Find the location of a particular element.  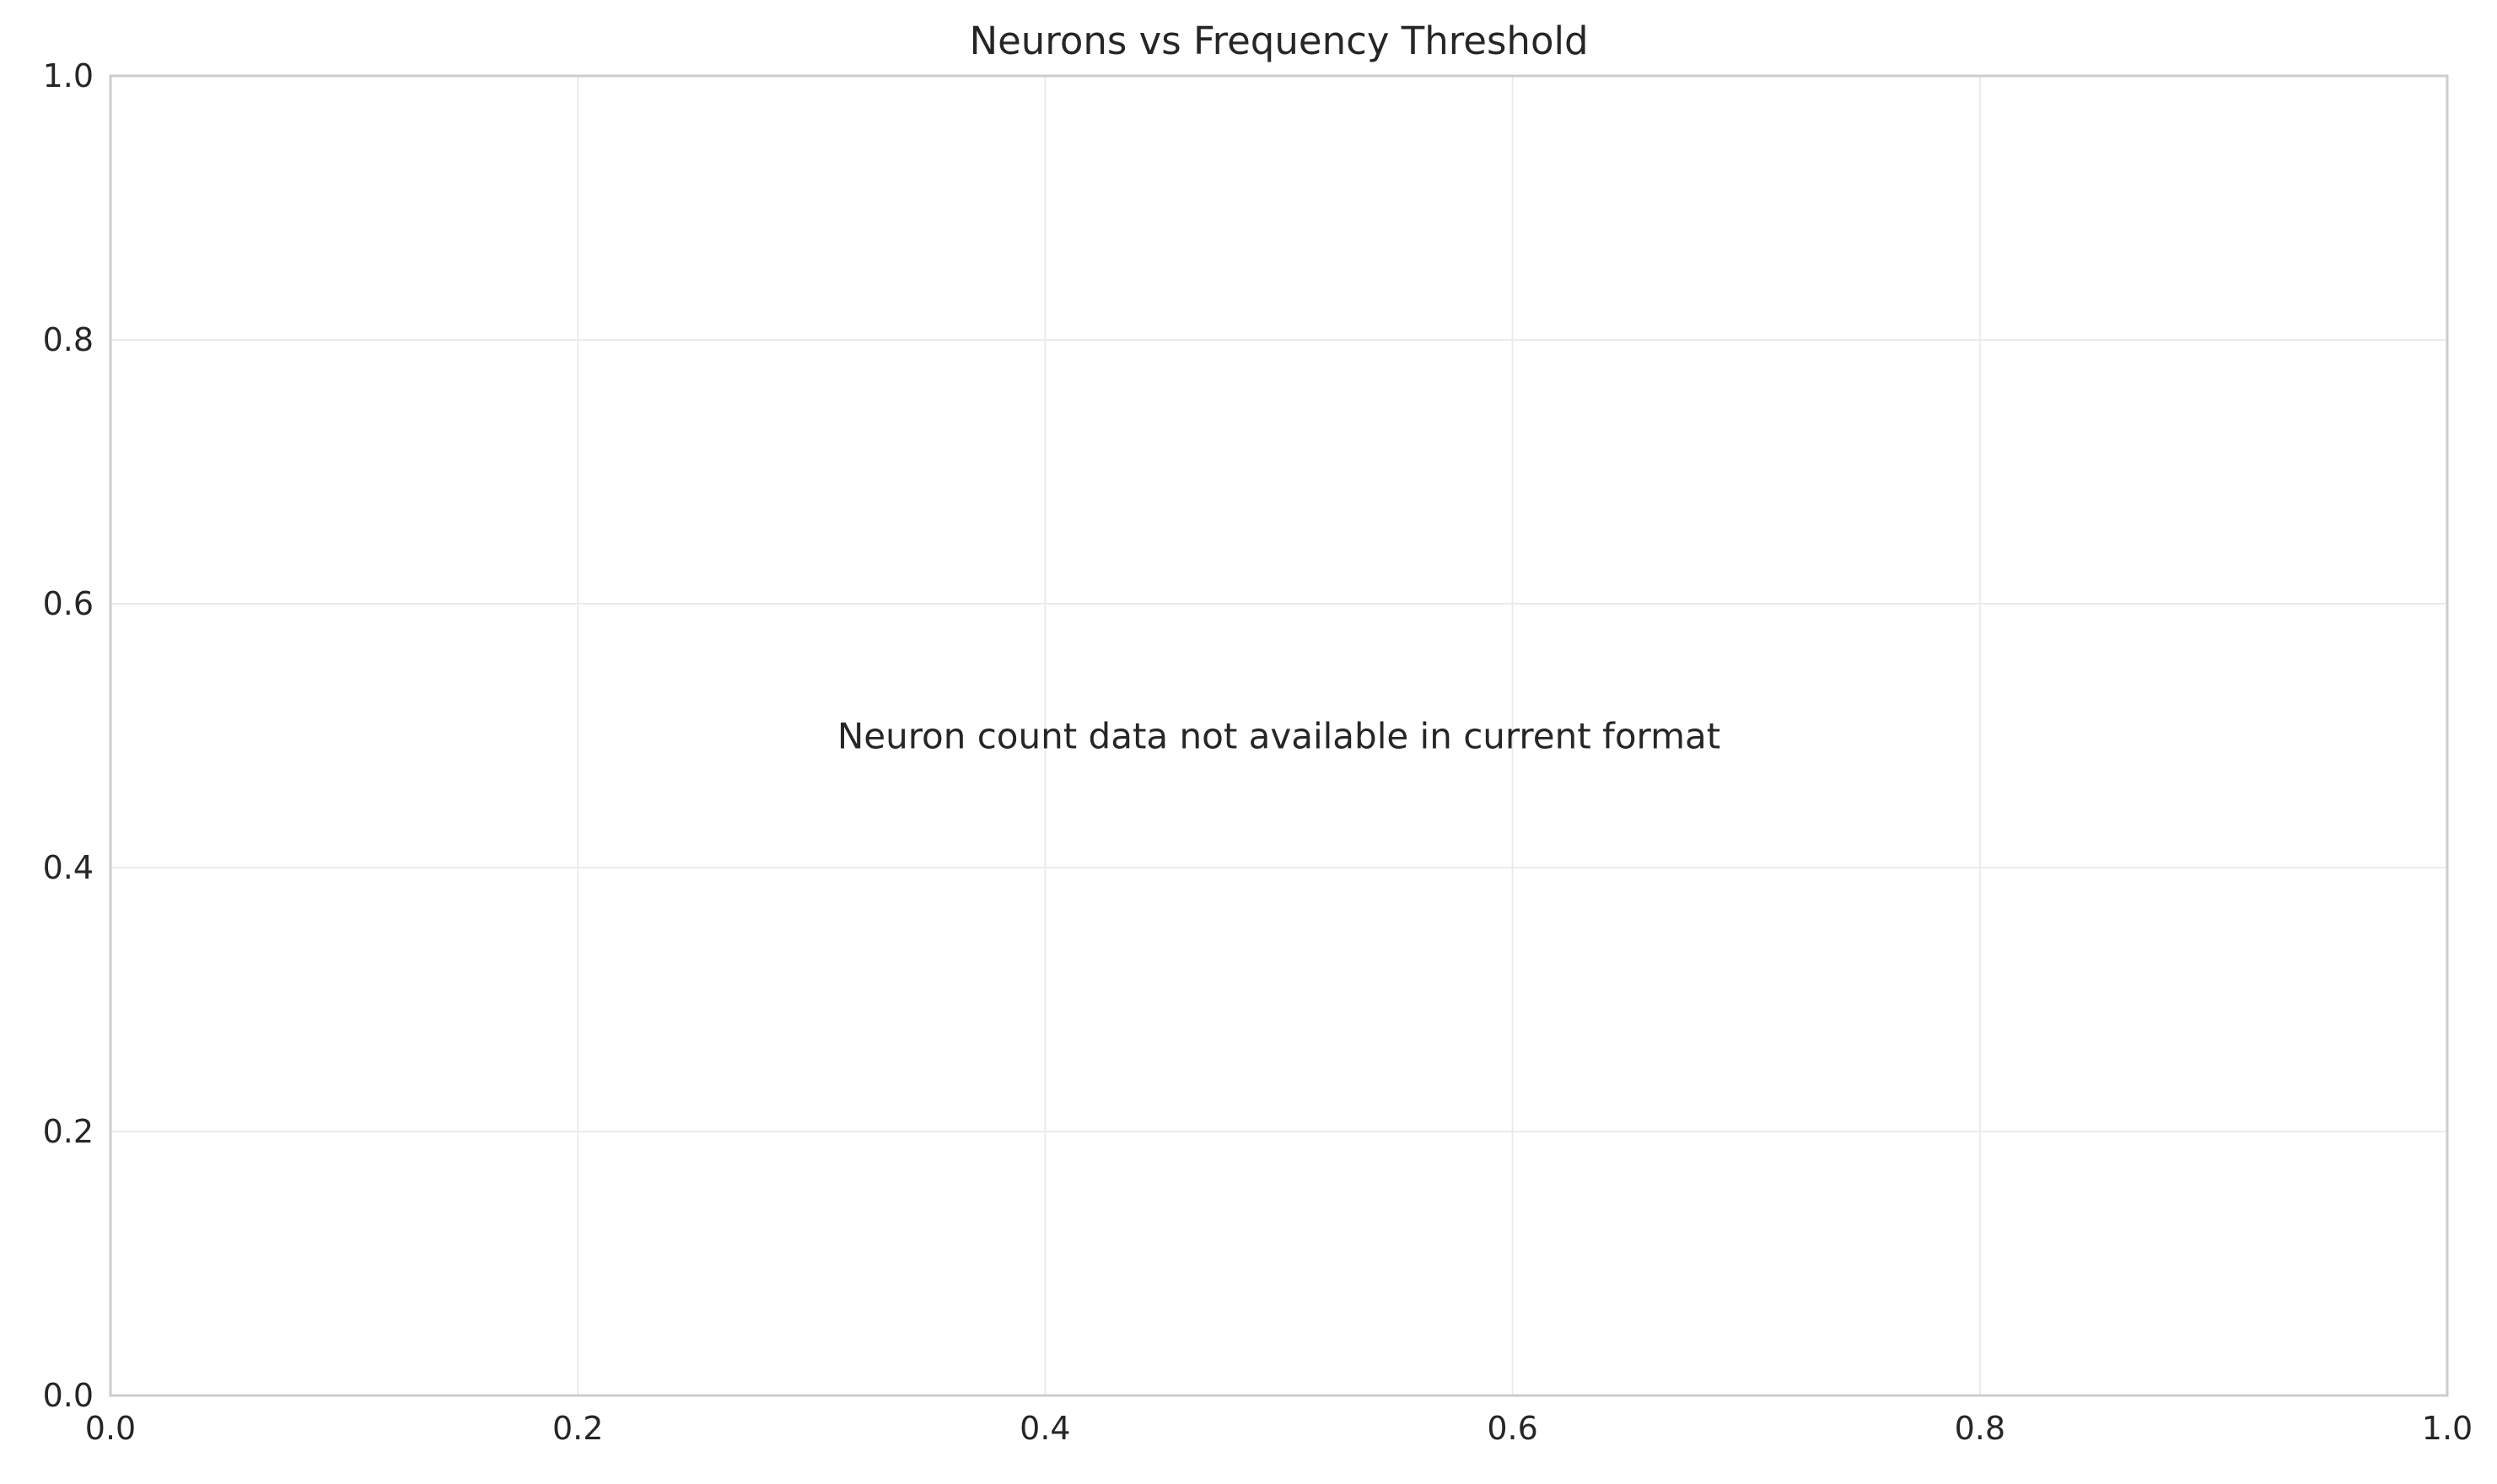

y-tick-label: 0.6 is located at coordinates (68, 603).